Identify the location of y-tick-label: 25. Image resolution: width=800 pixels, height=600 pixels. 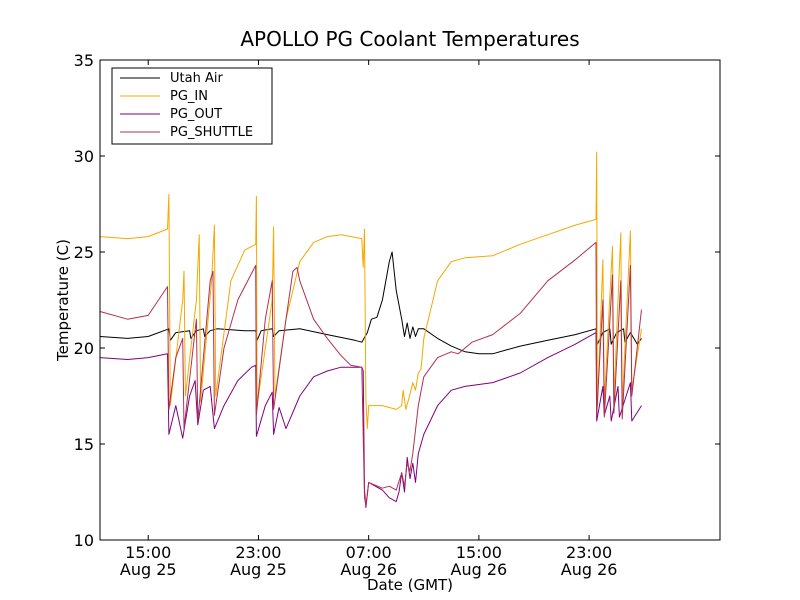
(84, 252).